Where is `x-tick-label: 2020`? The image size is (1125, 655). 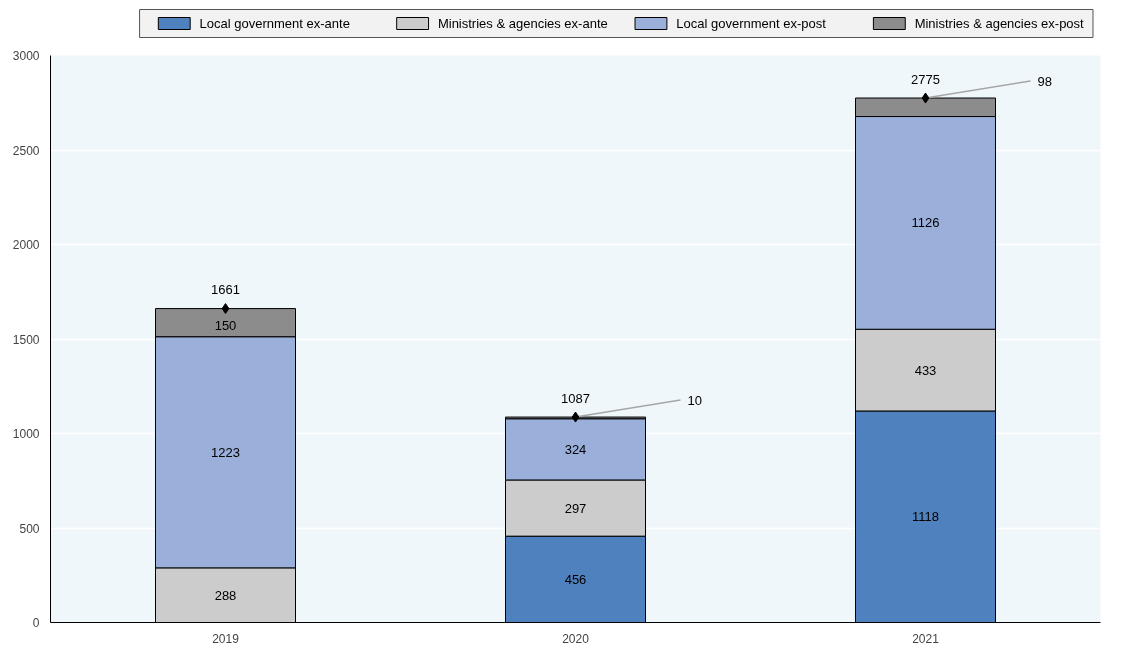 x-tick-label: 2020 is located at coordinates (576, 638).